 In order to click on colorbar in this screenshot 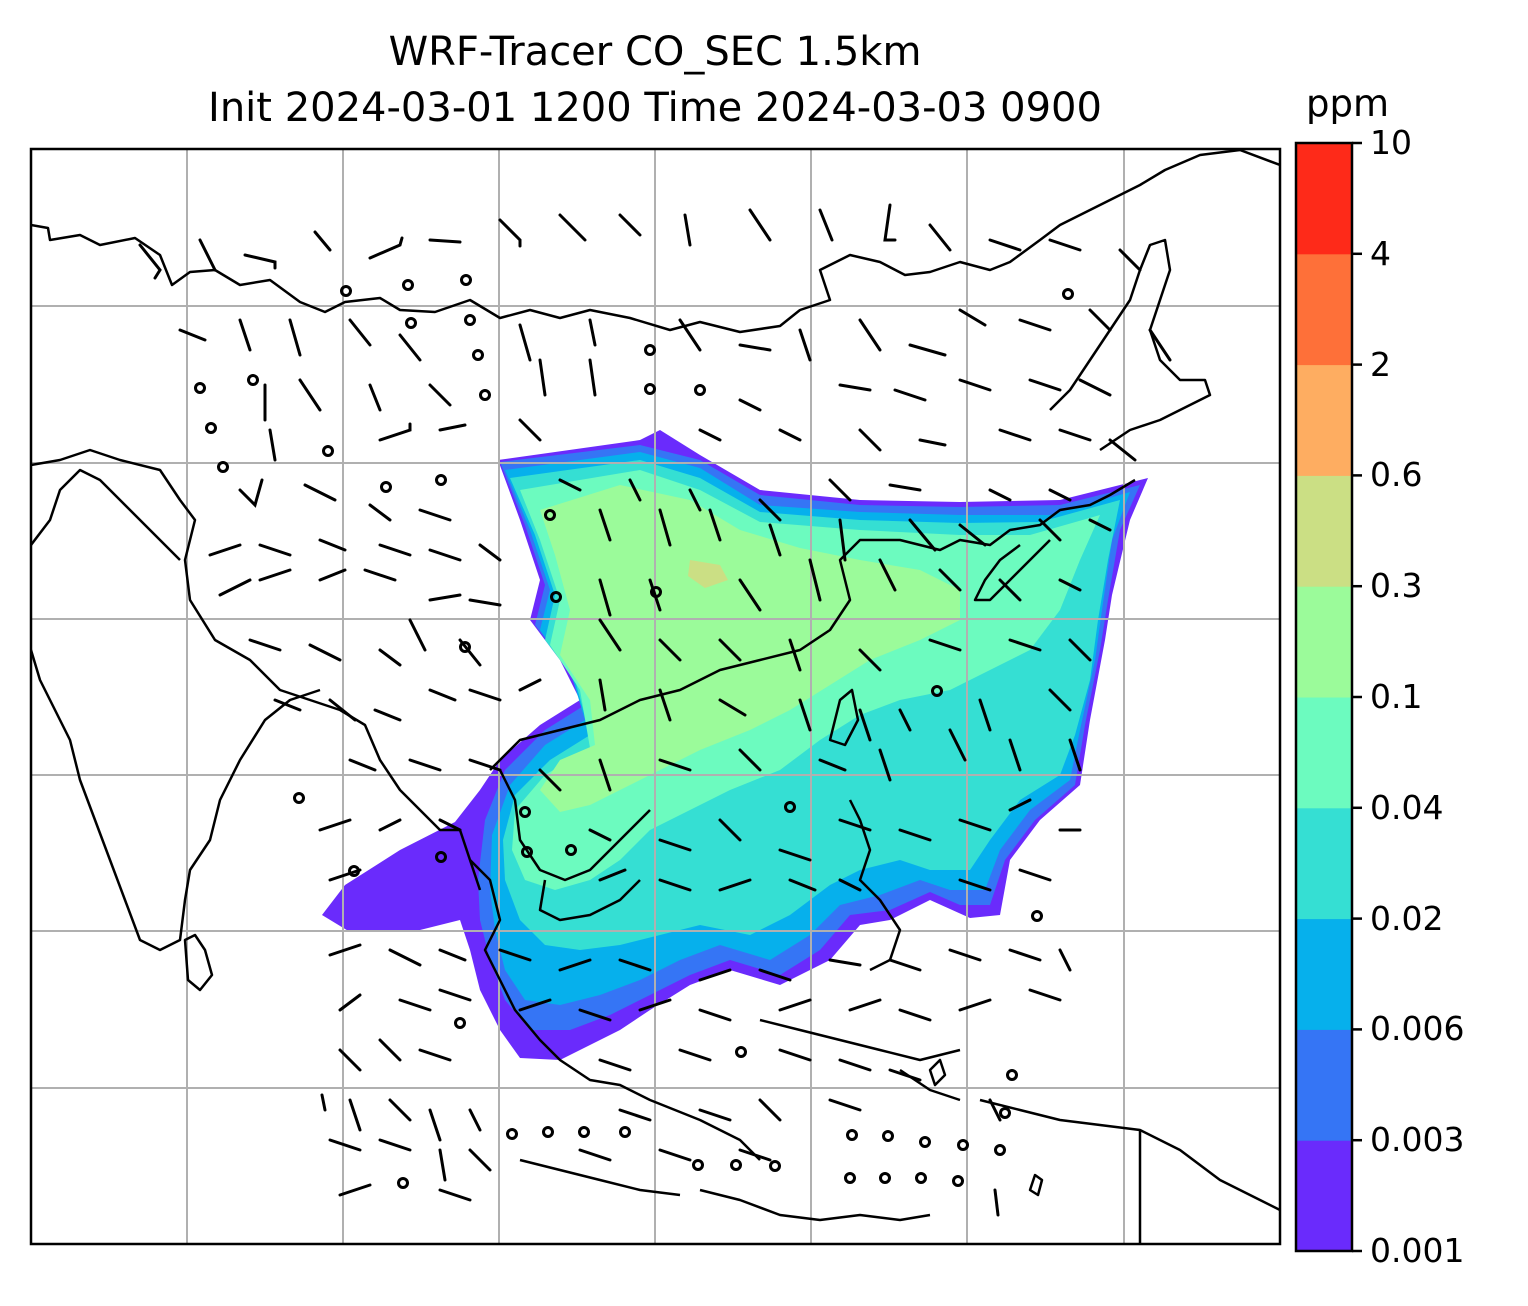, I will do `click(1328, 697)`.